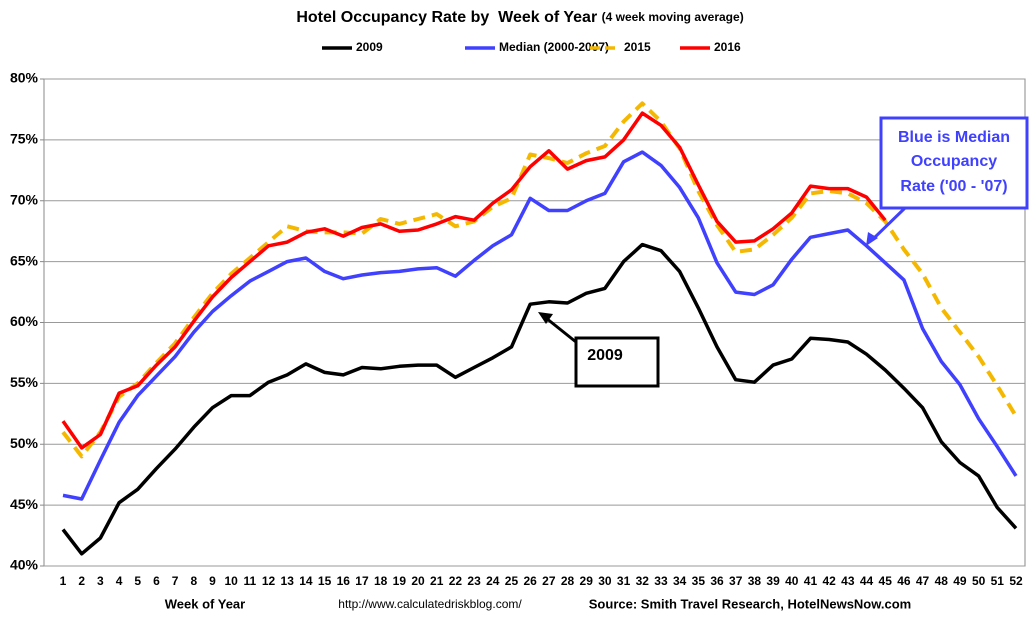  Describe the element at coordinates (979, 581) in the screenshot. I see `x-tick-label: 50` at that location.